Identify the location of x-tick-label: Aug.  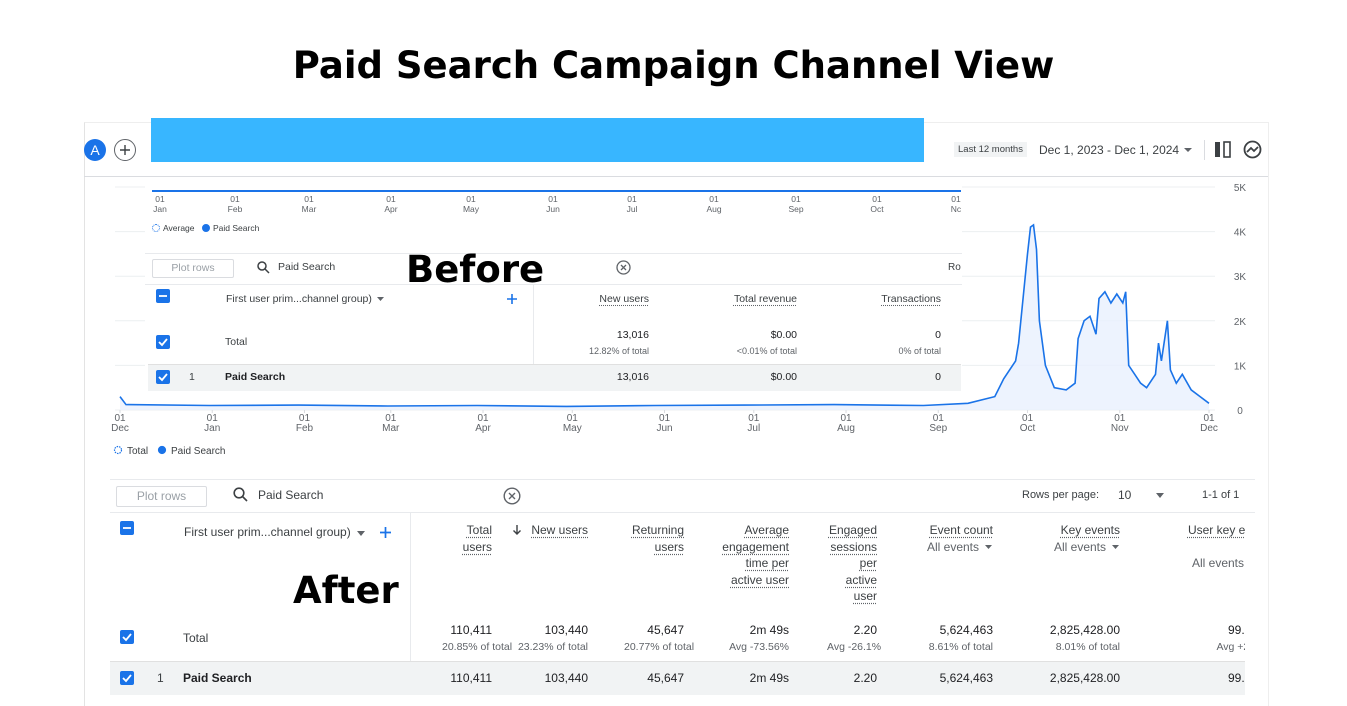
(846, 428).